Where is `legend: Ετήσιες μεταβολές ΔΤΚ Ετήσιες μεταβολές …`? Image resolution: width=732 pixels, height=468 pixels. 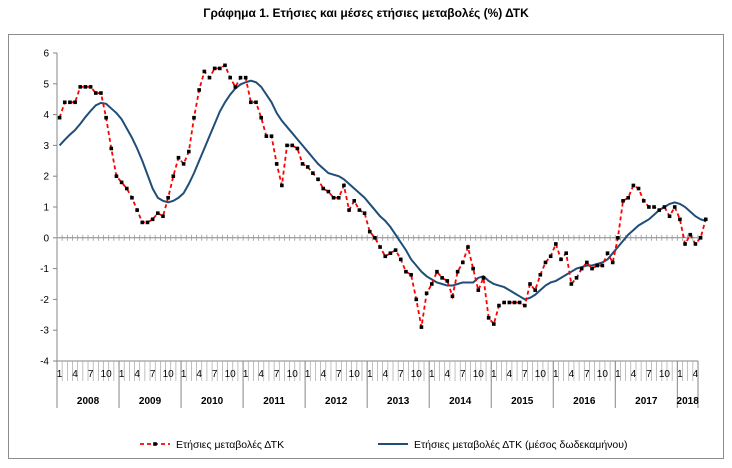
legend: Ετήσιες μεταβολές ΔΤΚ Ετήσιες μεταβολές … is located at coordinates (384, 445).